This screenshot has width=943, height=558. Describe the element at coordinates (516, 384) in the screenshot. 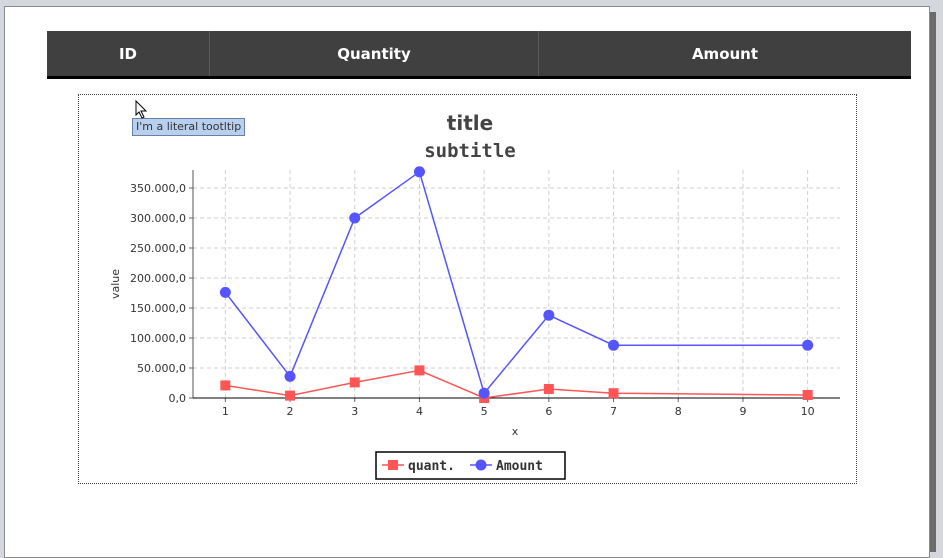

I see `series-line-quant` at that location.